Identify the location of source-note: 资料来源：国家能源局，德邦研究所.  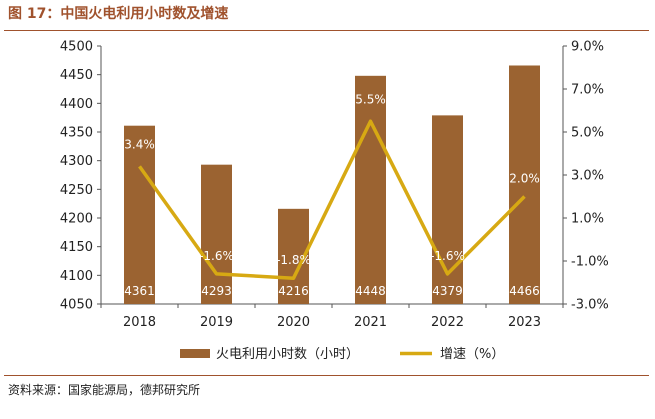
(104, 390).